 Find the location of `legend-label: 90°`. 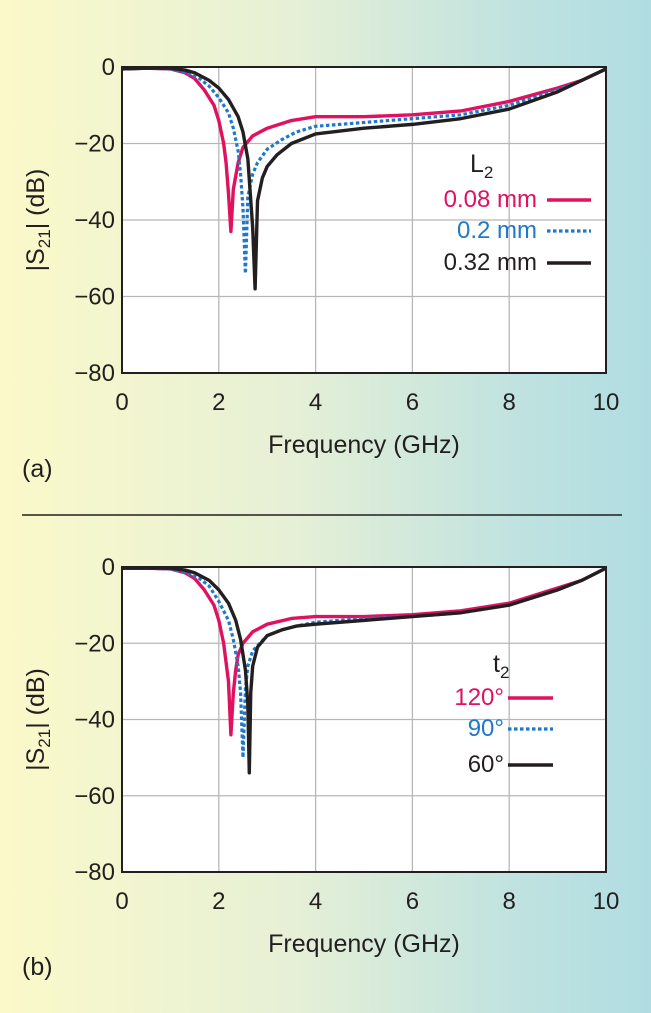

legend-label: 90° is located at coordinates (486, 728).